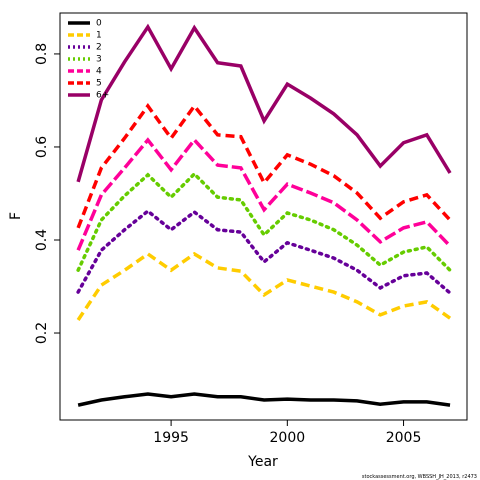 This screenshot has height=480, width=480. I want to click on legend-label: 2, so click(99, 48).